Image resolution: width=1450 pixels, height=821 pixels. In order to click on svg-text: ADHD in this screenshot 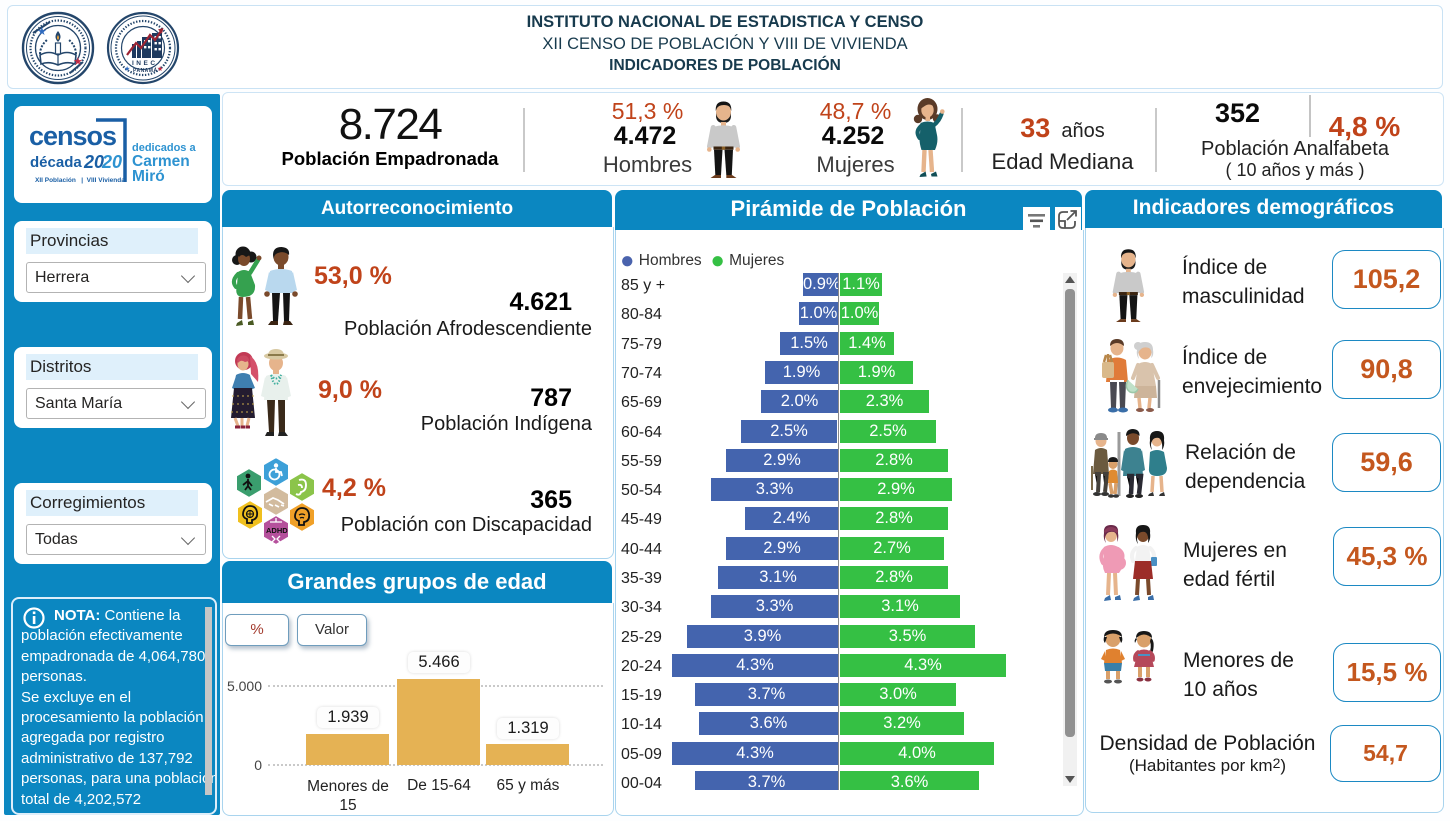, I will do `click(277, 530)`.